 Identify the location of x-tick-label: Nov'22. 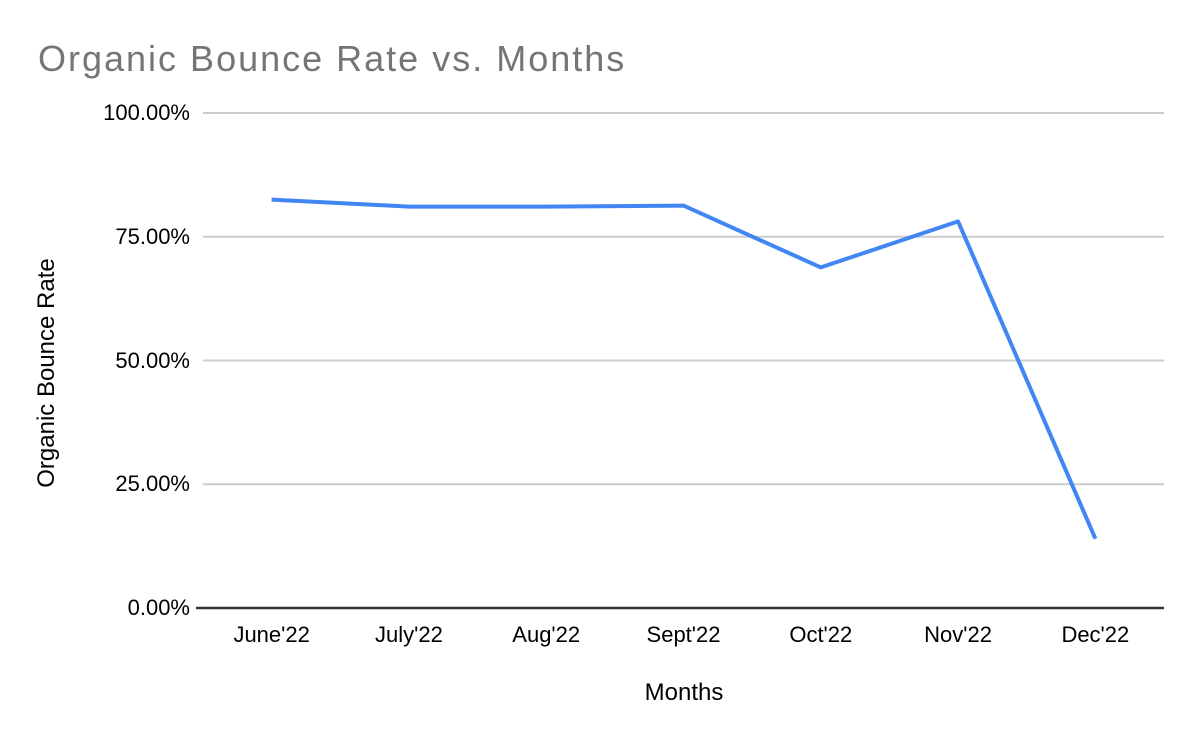
(958, 634).